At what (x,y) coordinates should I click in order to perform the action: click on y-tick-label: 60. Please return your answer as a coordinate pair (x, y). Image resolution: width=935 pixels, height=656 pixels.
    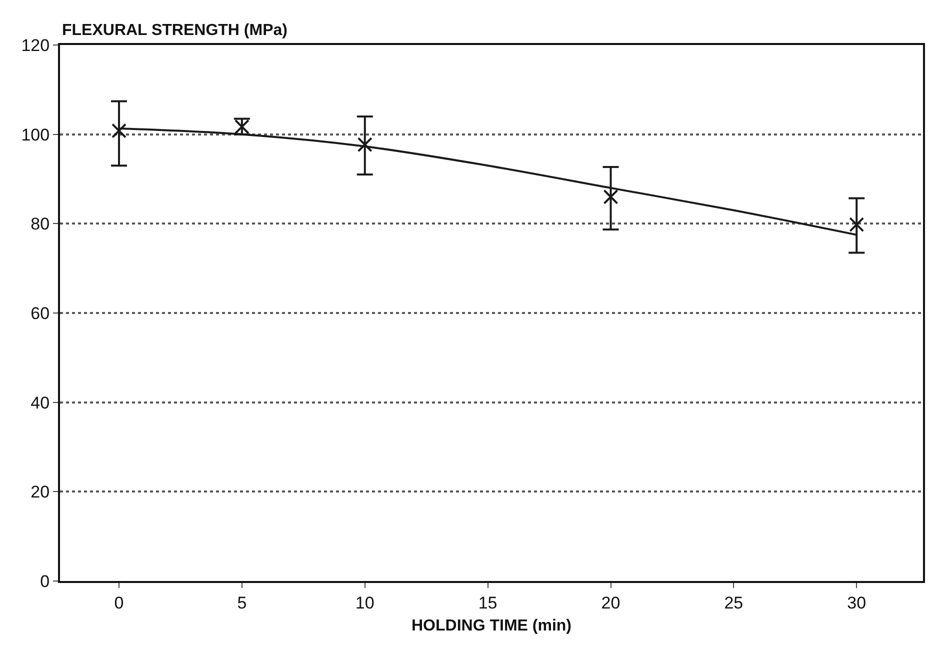
    Looking at the image, I should click on (40, 313).